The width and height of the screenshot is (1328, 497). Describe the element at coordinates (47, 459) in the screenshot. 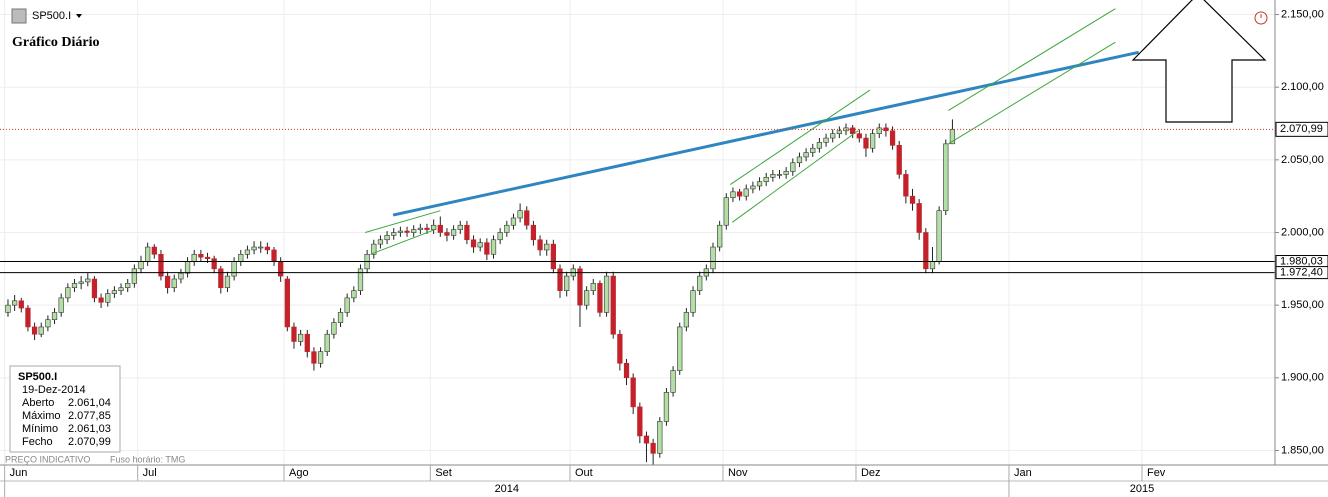

I see `footer: PREÇO INDICATIVO` at that location.